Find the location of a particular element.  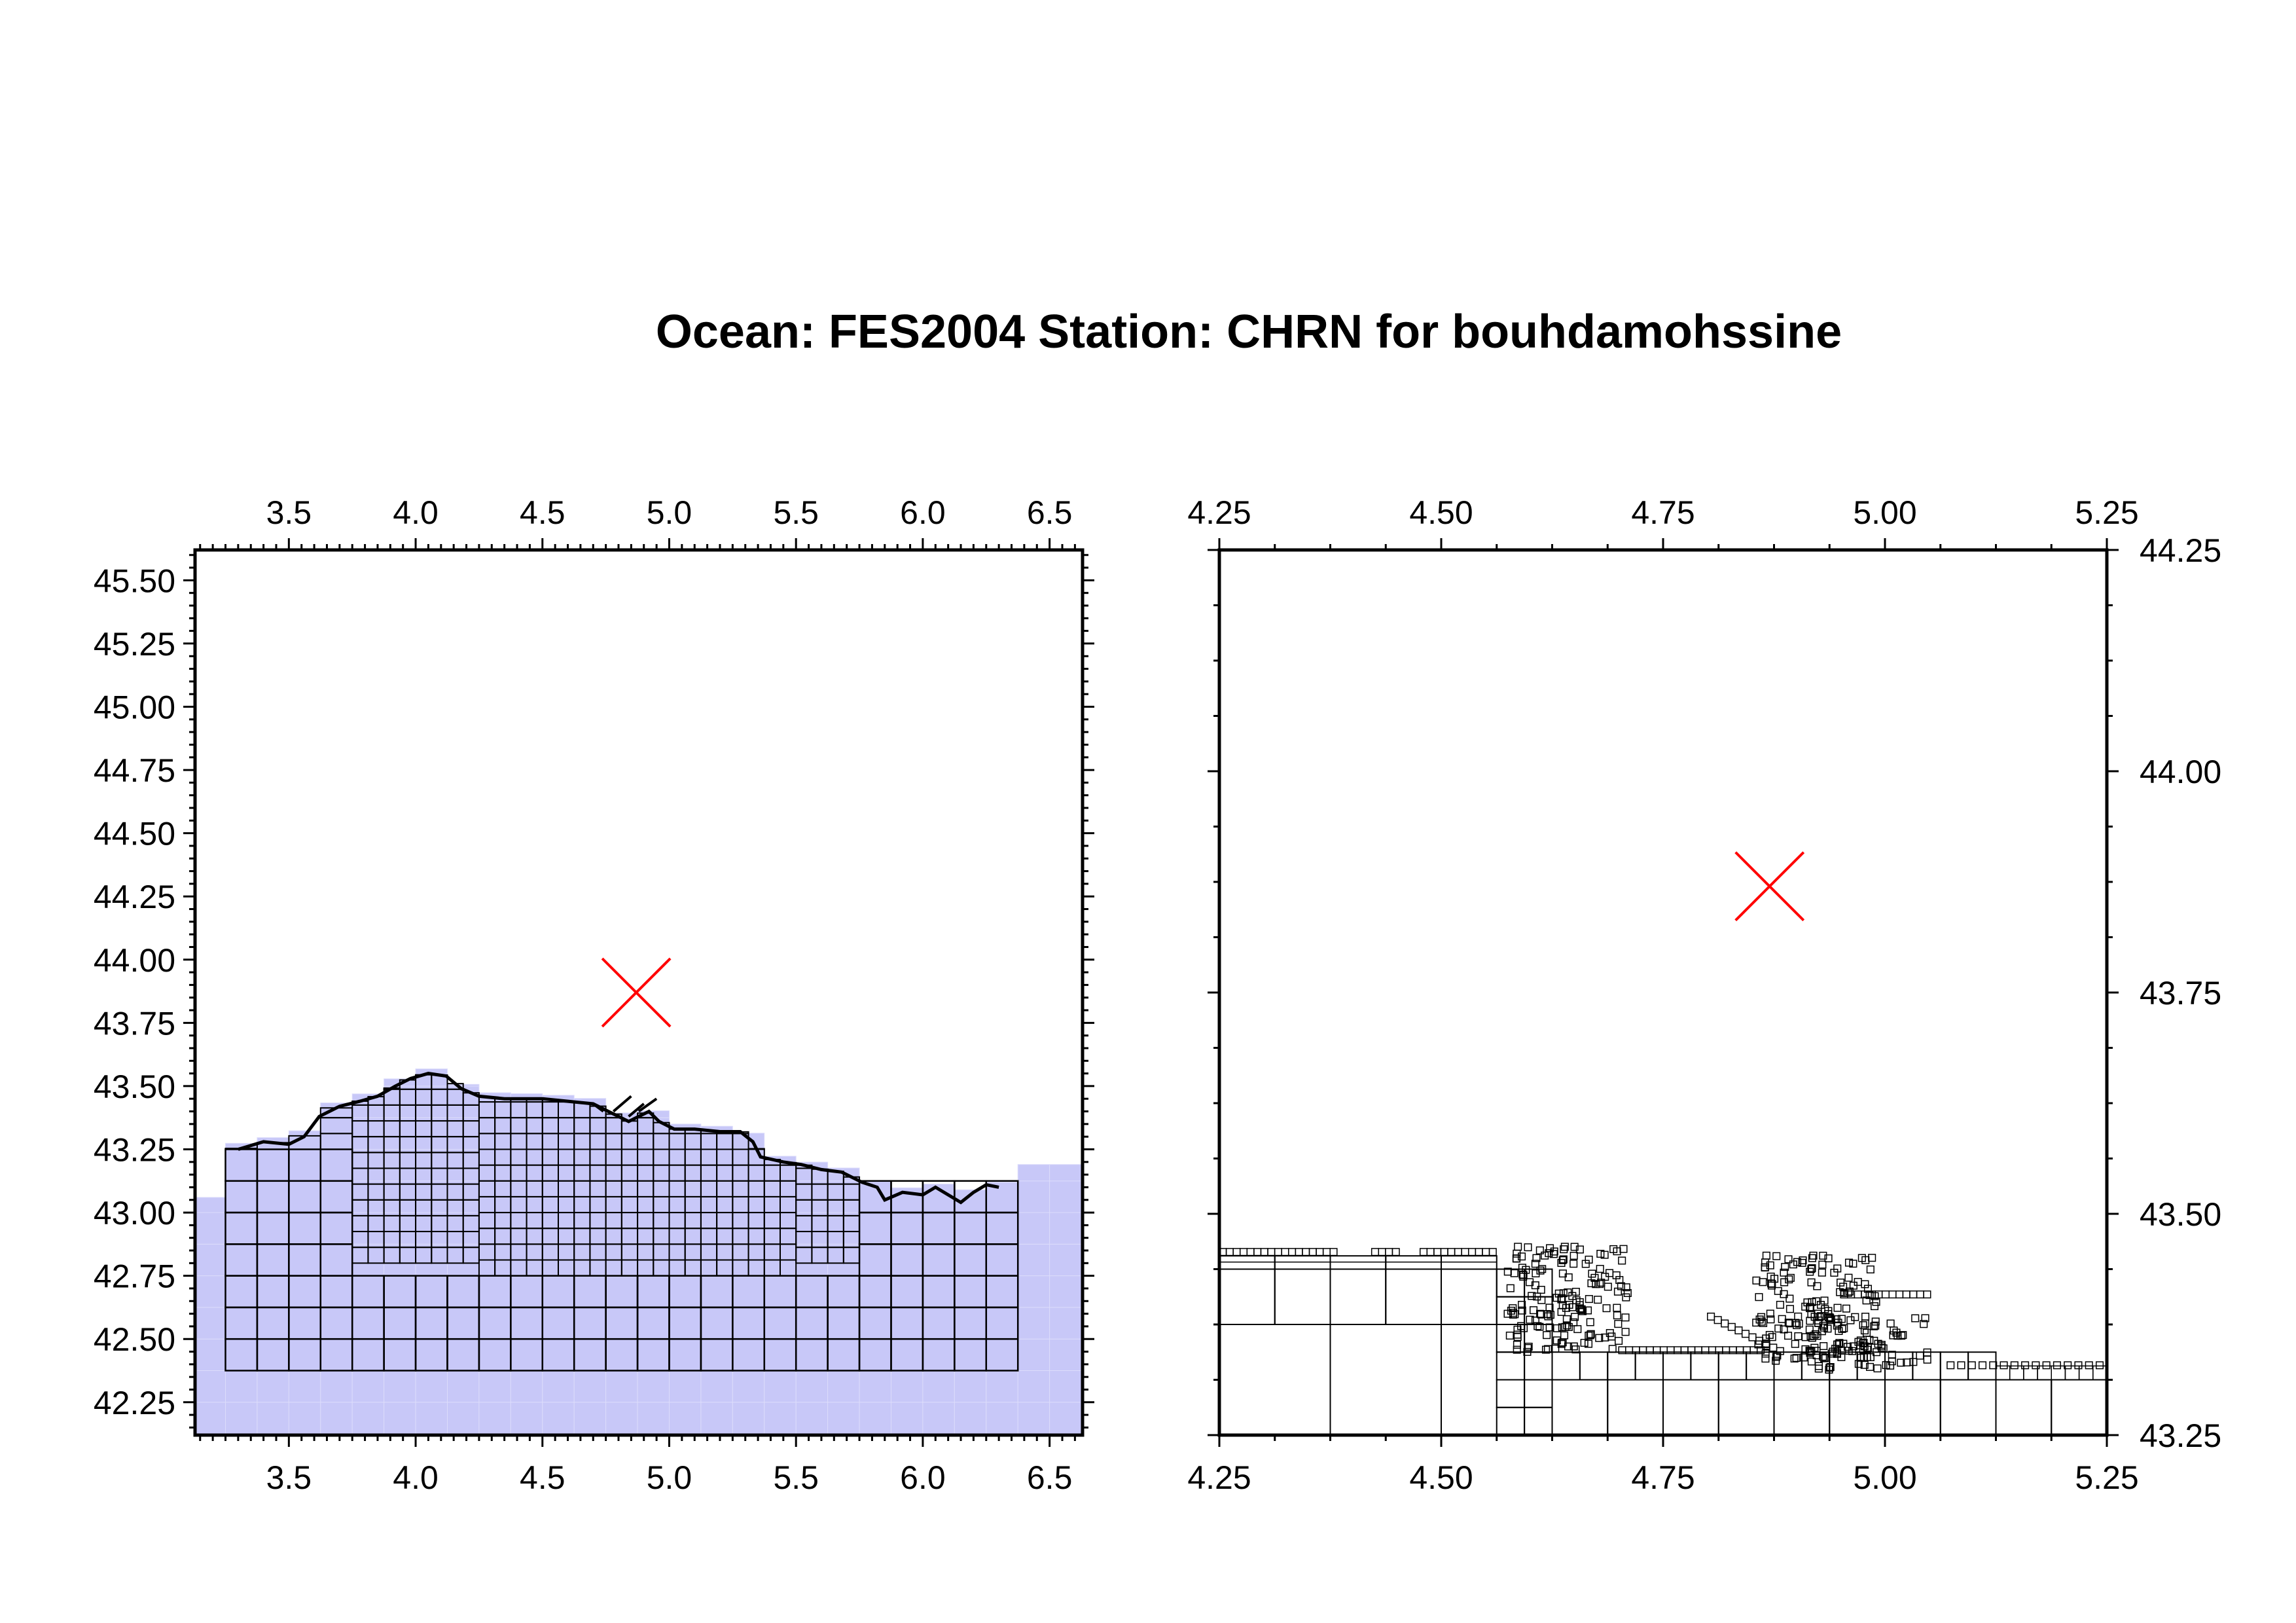

x-tick-label: 4.25 is located at coordinates (1219, 1477).